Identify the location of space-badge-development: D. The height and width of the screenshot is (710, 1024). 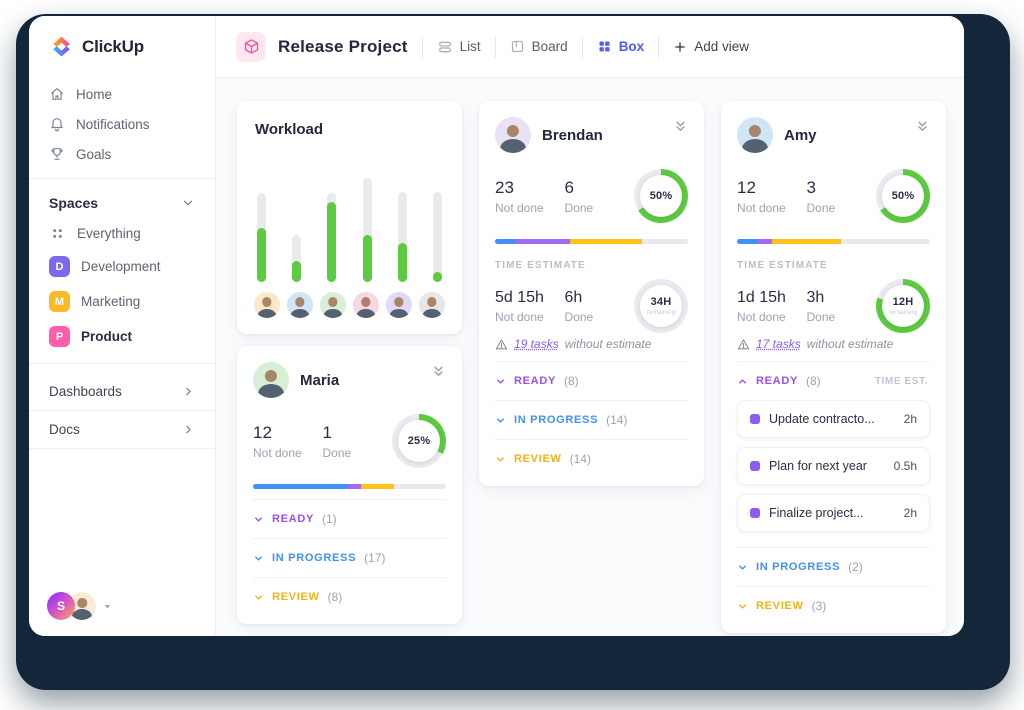
(59, 266).